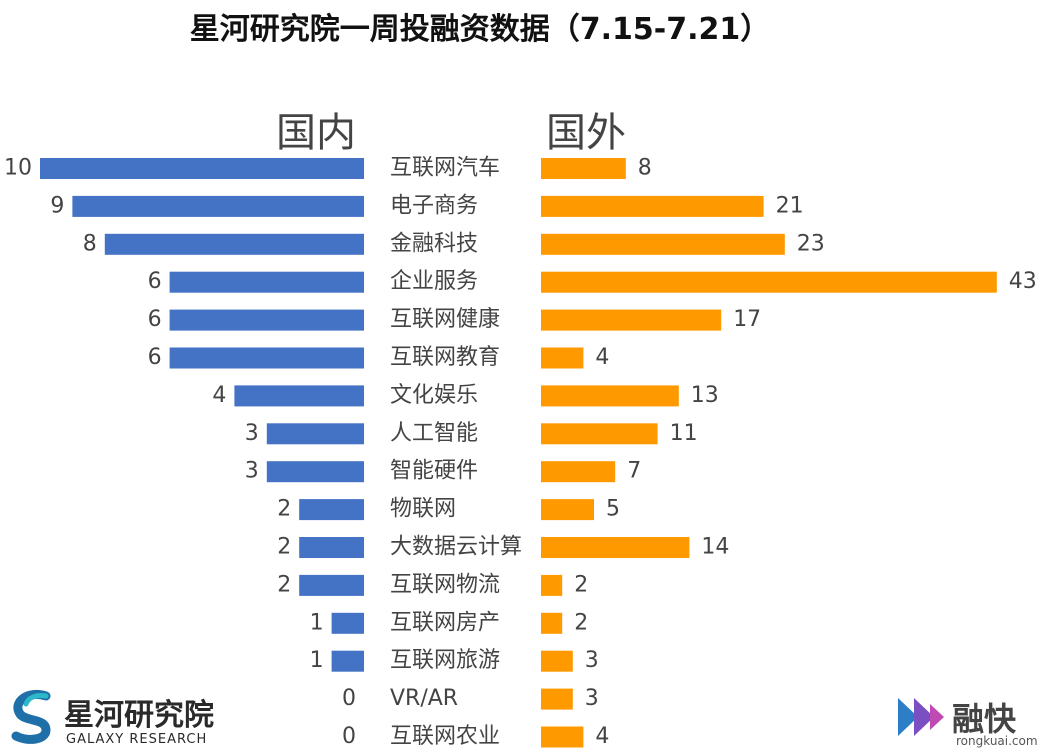 The image size is (1040, 752). I want to click on overseas-value-label: 23, so click(811, 243).